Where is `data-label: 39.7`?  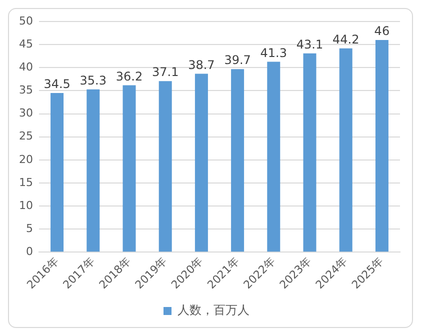
data-label: 39.7 is located at coordinates (237, 60).